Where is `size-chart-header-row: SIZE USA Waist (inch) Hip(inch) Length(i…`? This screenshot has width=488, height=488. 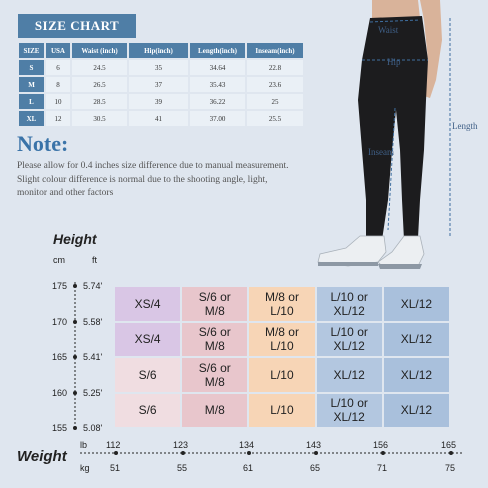
size-chart-header-row: SIZE USA Waist (inch) Hip(inch) Length(i… is located at coordinates (161, 50).